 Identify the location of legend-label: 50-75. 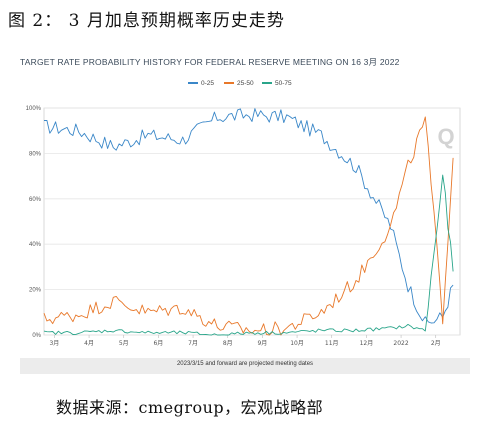
(283, 83).